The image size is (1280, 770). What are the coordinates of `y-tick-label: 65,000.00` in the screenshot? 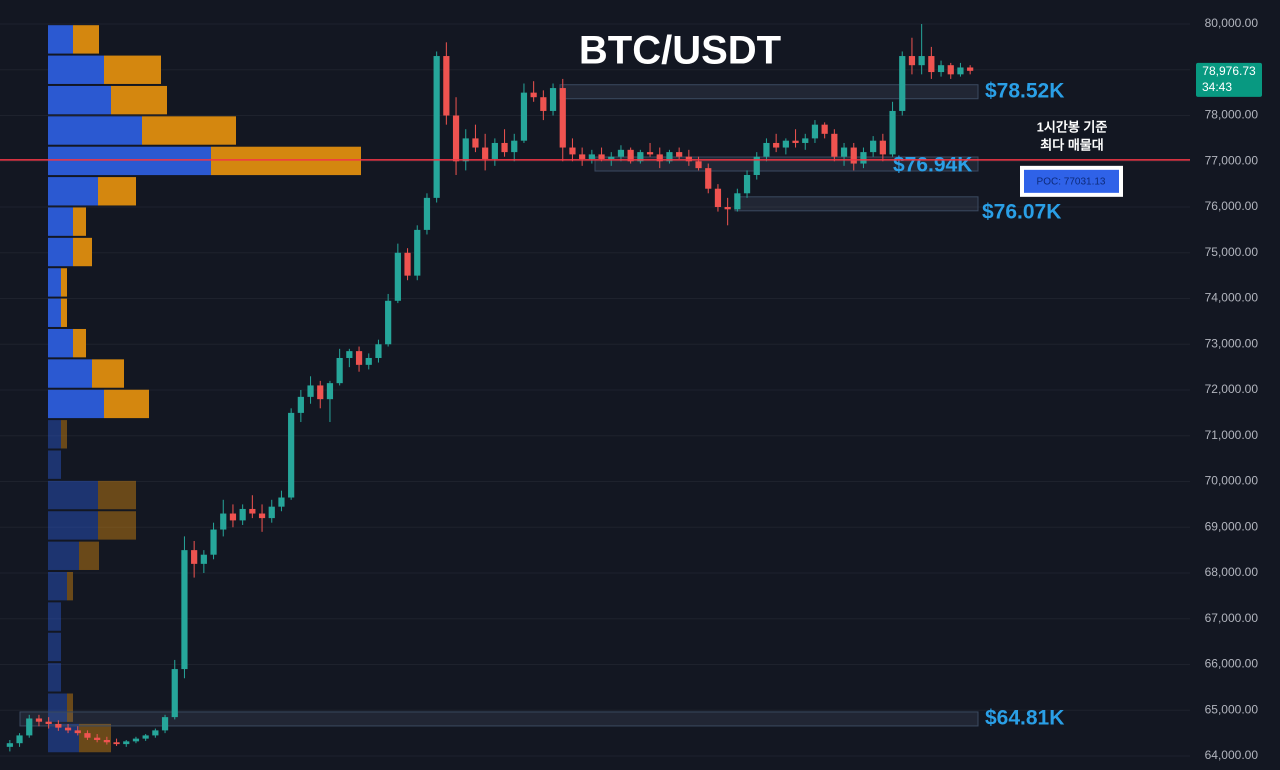 It's located at (1232, 709).